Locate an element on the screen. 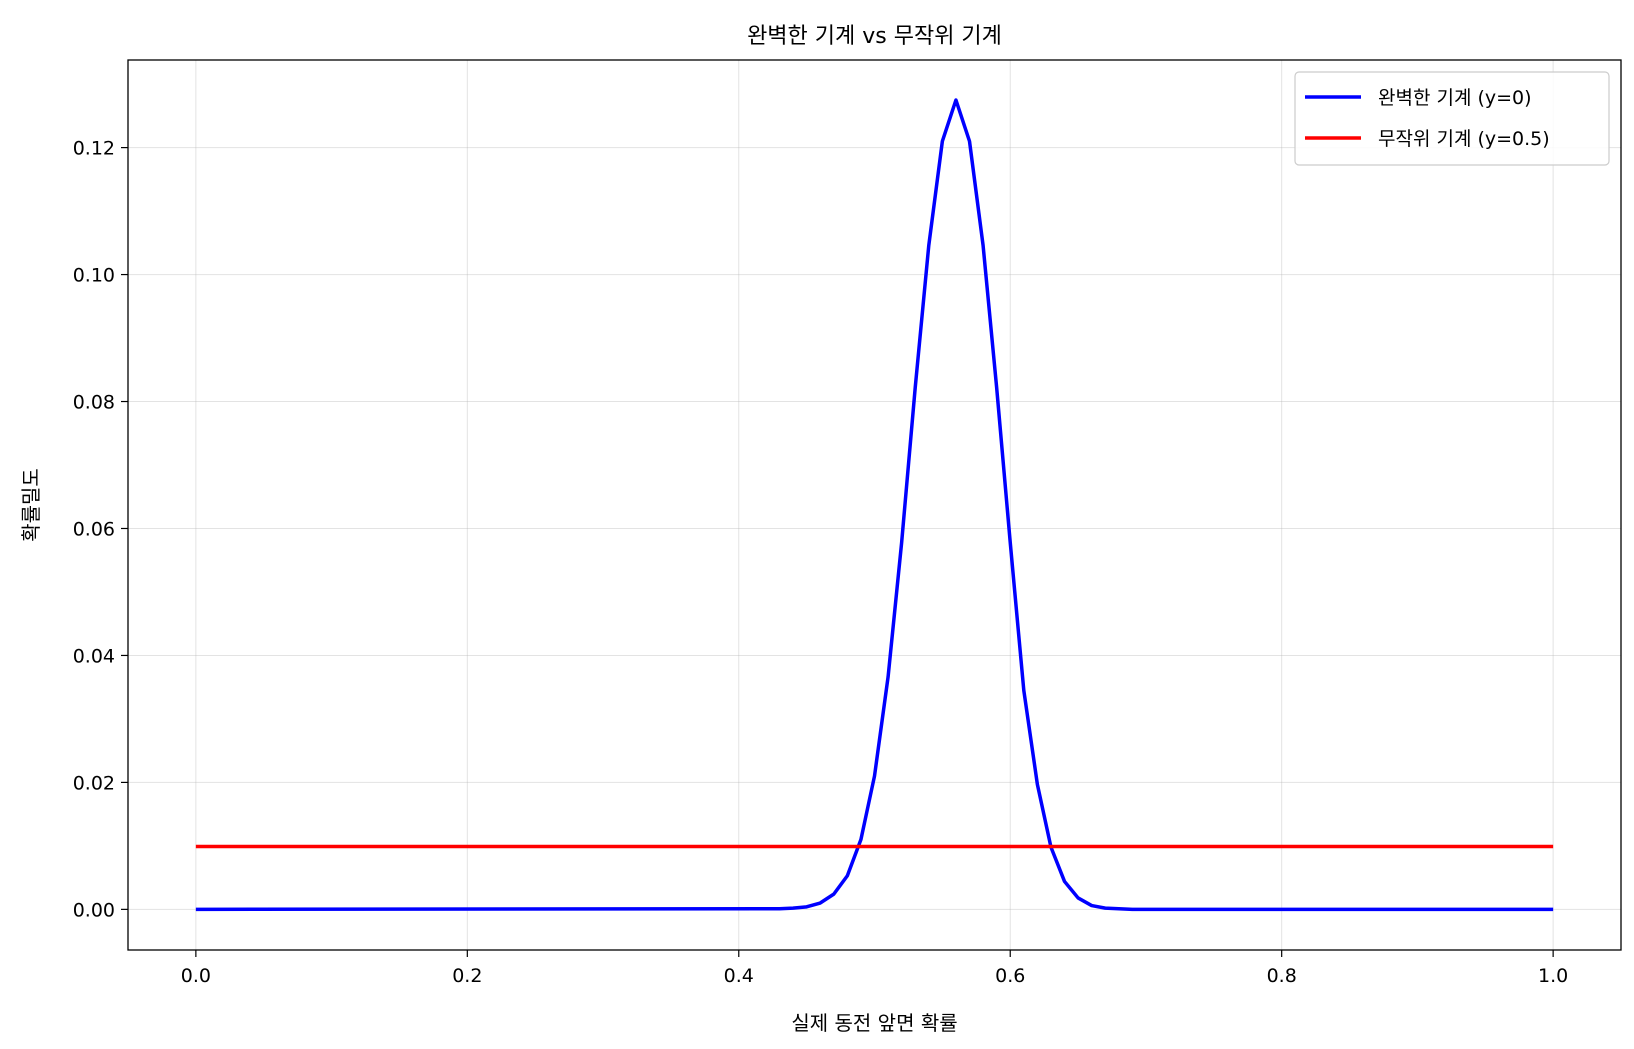 The image size is (1634, 1049). y-tick-label: 0.06 is located at coordinates (94, 529).